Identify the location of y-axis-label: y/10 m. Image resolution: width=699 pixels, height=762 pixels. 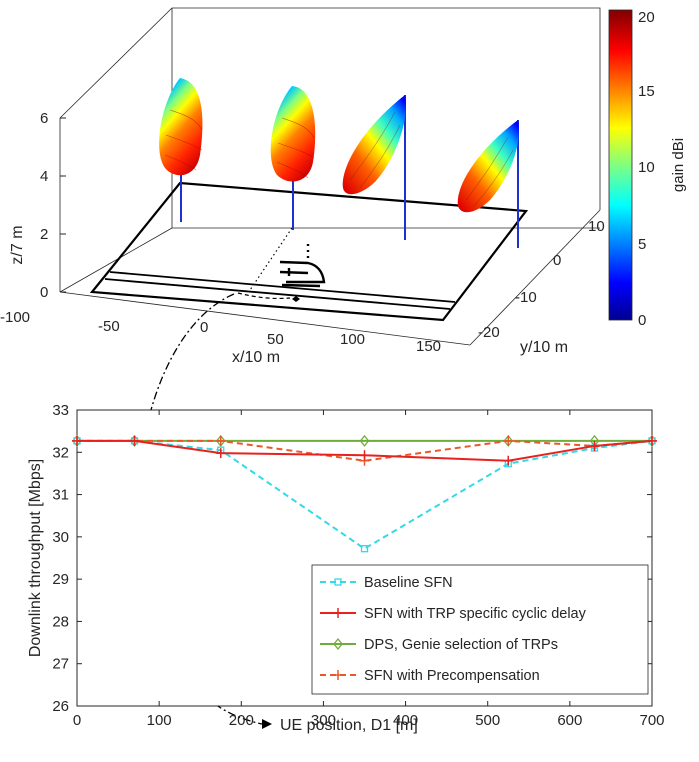
(544, 347).